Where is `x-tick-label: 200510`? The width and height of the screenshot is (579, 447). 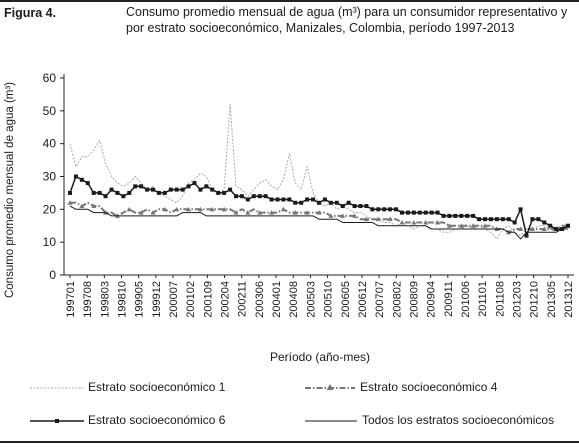
x-tick-label: 200510 is located at coordinates (329, 299).